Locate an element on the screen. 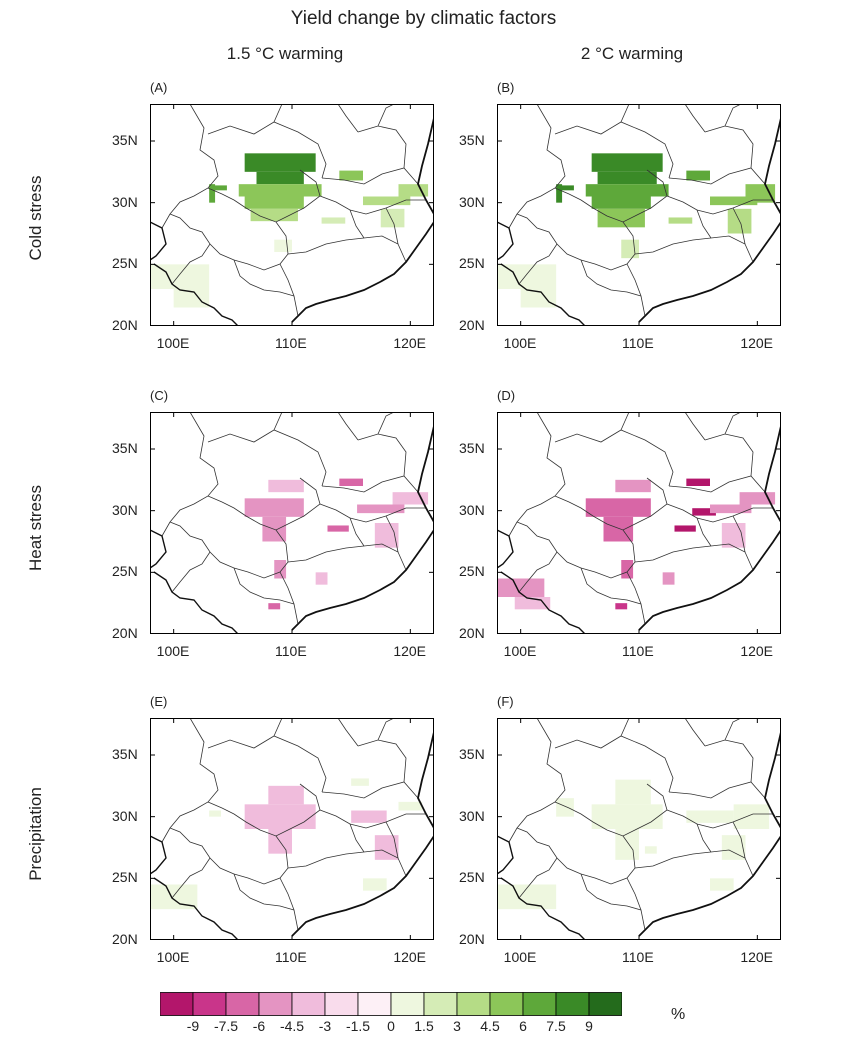  colorbar-tick-label: -7.5 is located at coordinates (226, 1026).